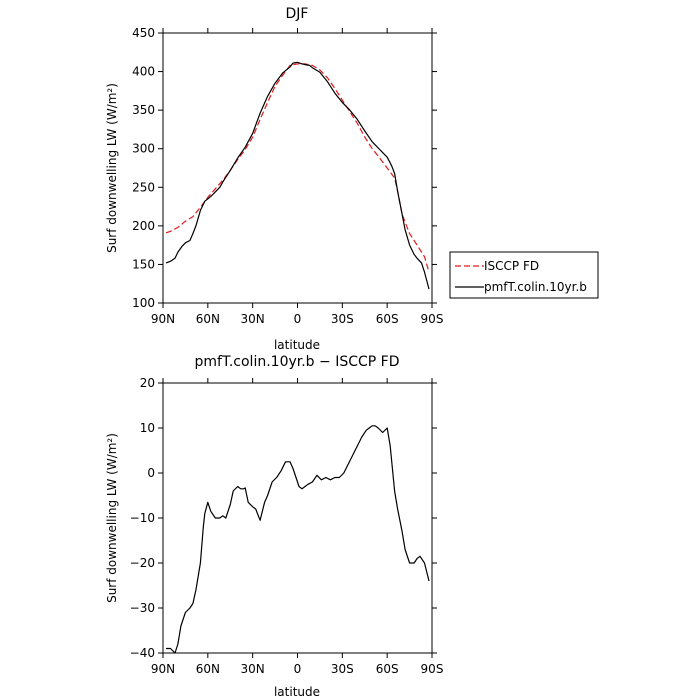 The image size is (700, 700). Describe the element at coordinates (163, 319) in the screenshot. I see `top-x-tick-label: 90N` at that location.